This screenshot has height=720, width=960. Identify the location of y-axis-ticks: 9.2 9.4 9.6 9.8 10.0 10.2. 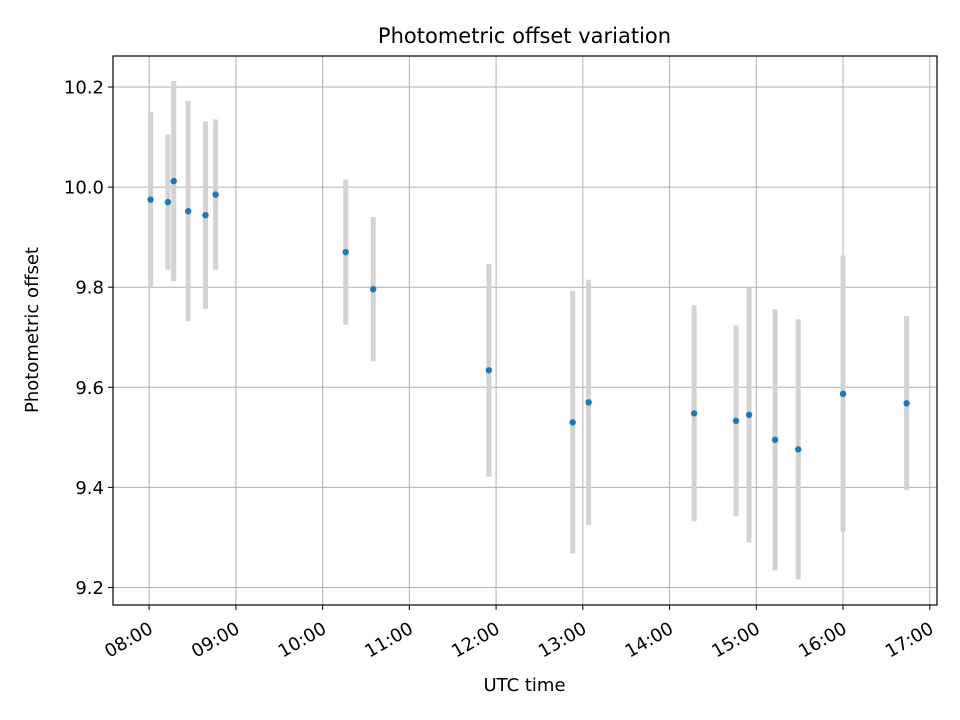
(88, 338).